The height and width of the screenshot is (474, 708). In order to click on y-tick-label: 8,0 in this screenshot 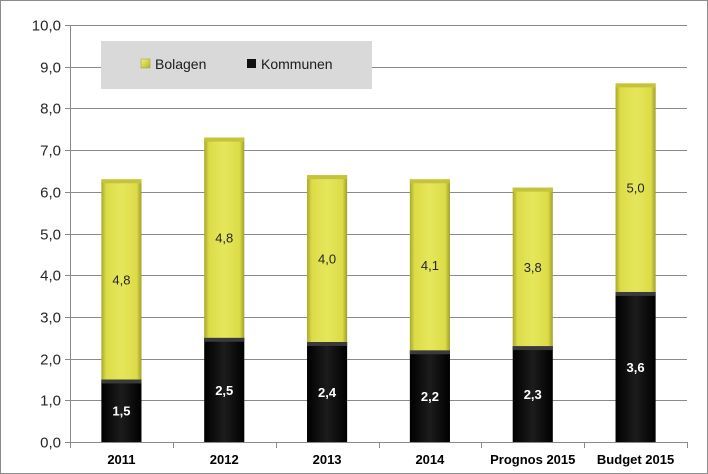, I will do `click(50, 109)`.